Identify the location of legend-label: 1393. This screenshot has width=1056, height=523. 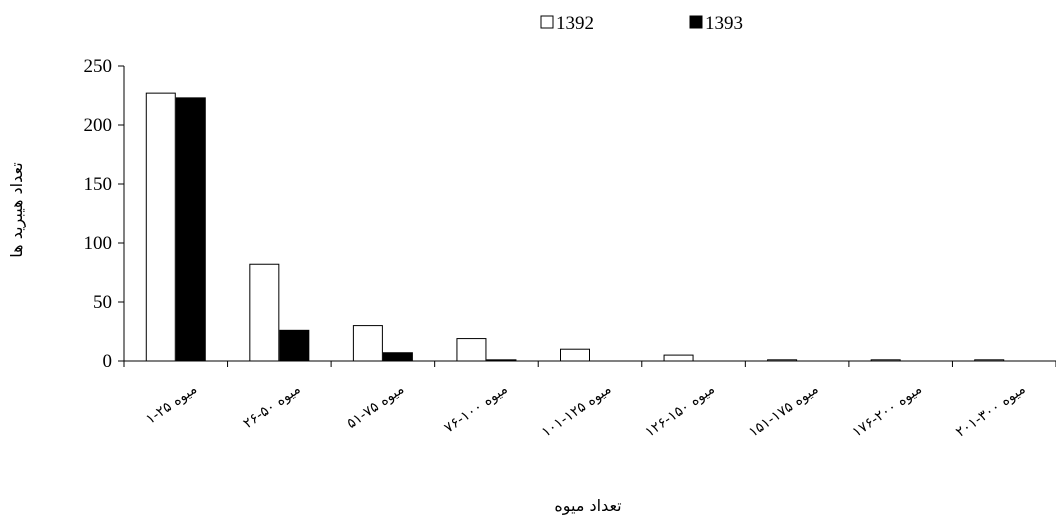
(724, 23).